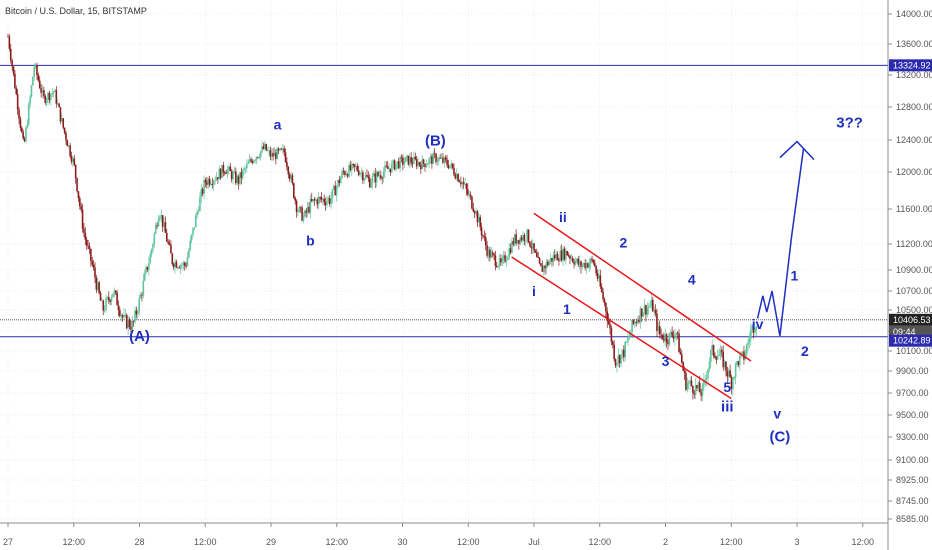 The height and width of the screenshot is (550, 932). What do you see at coordinates (727, 407) in the screenshot?
I see `wave-label: iii` at bounding box center [727, 407].